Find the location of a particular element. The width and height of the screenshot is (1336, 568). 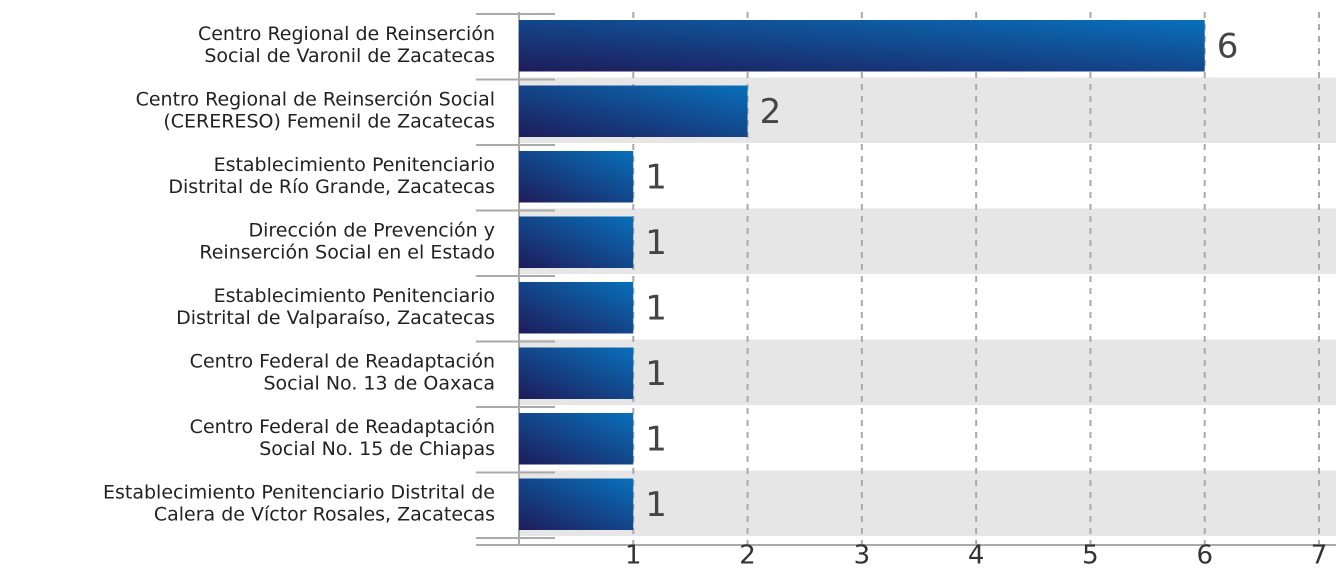

x-tick-label: 7 is located at coordinates (1319, 554).